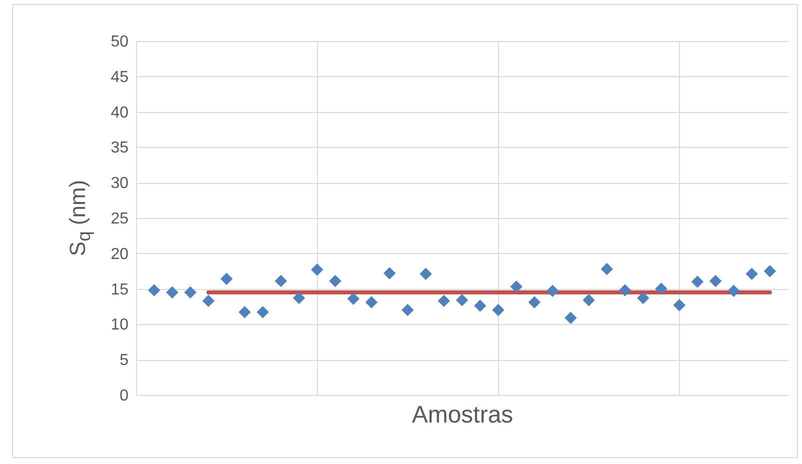 The height and width of the screenshot is (464, 802). I want to click on y-tick-label: 20, so click(119, 254).